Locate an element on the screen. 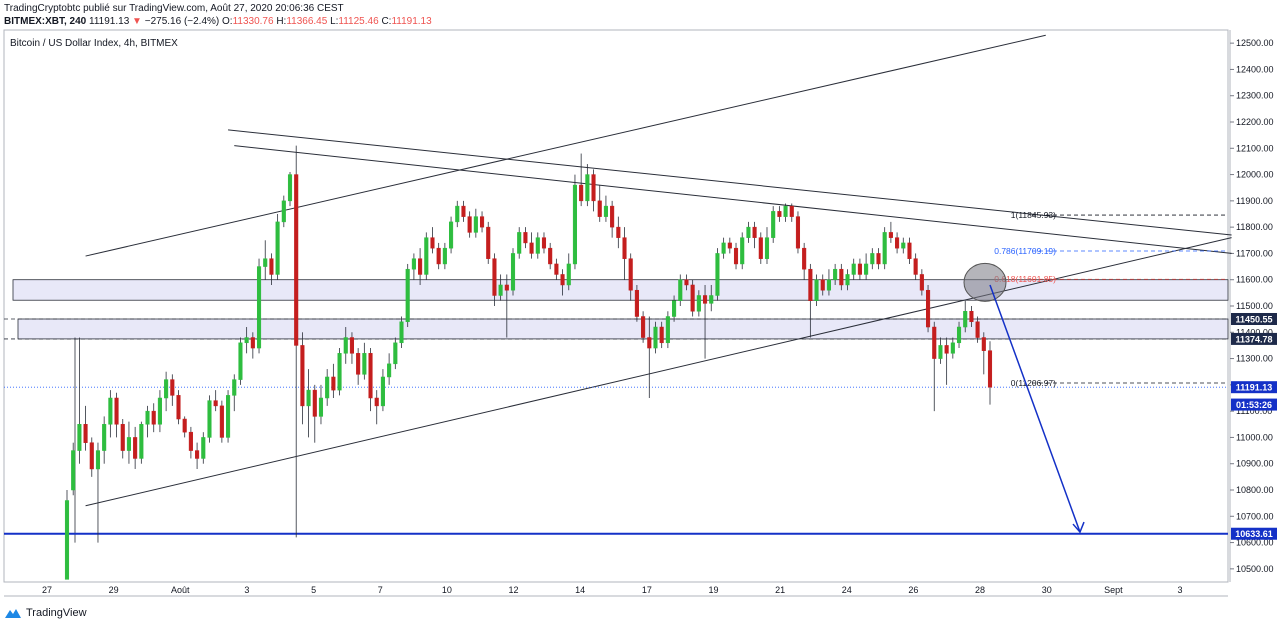 This screenshot has height=628, width=1280. price-axis-label: 11450.55 is located at coordinates (1254, 318).